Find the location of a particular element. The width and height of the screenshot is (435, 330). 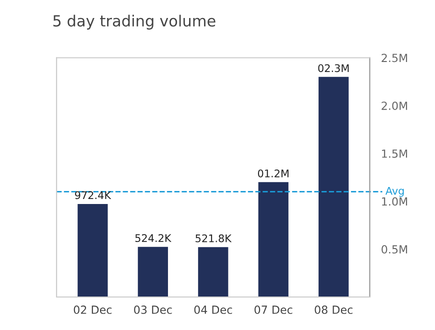

y-tick-label: 0.5M is located at coordinates (395, 249).